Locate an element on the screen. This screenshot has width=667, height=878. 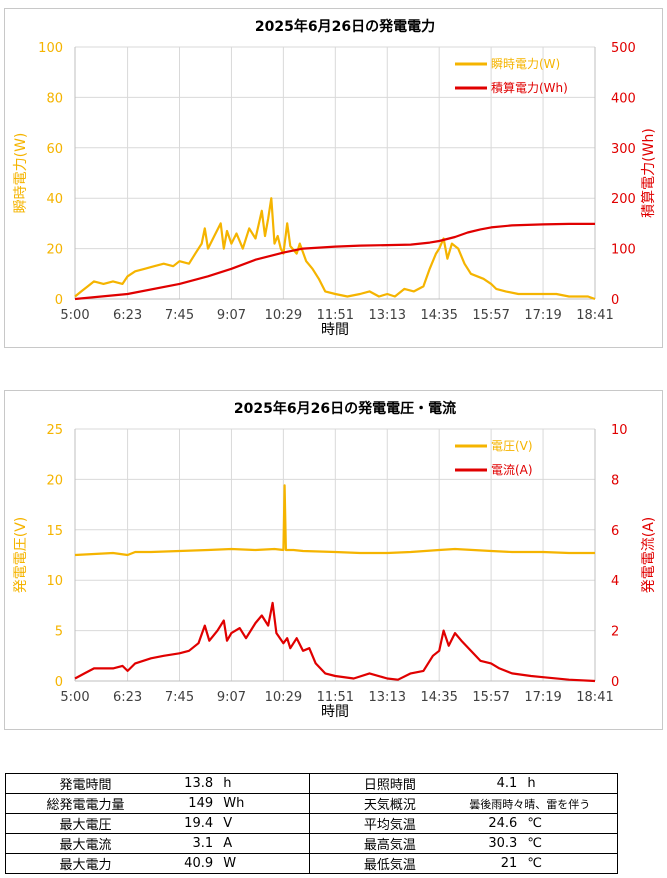
stats-row: 最大電力 40.9 W 最低気温 21 ℃ is located at coordinates (311, 863).